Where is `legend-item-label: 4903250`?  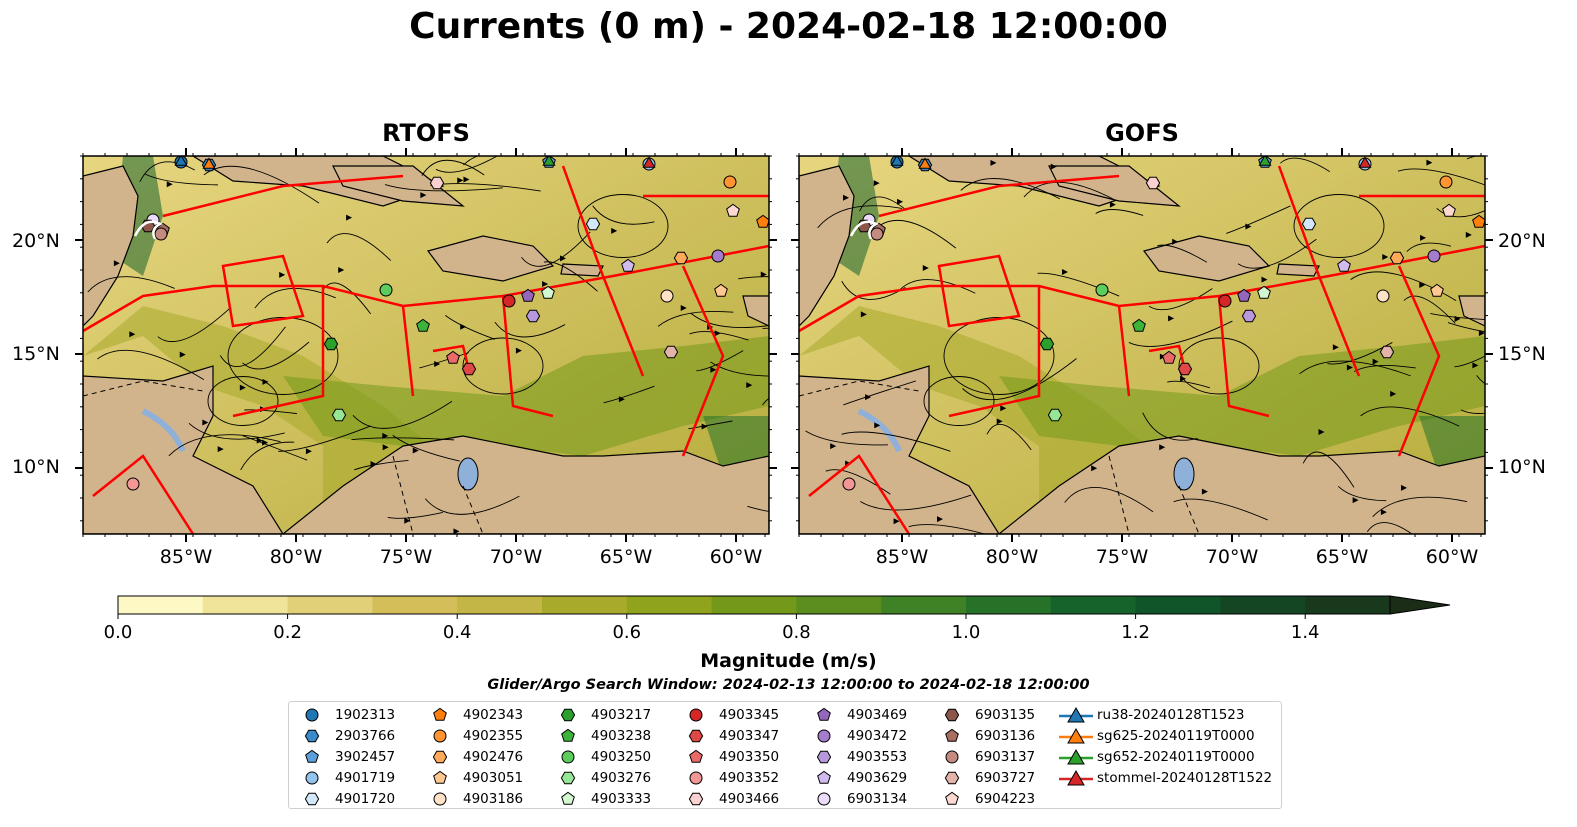 legend-item-label: 4903250 is located at coordinates (621, 756).